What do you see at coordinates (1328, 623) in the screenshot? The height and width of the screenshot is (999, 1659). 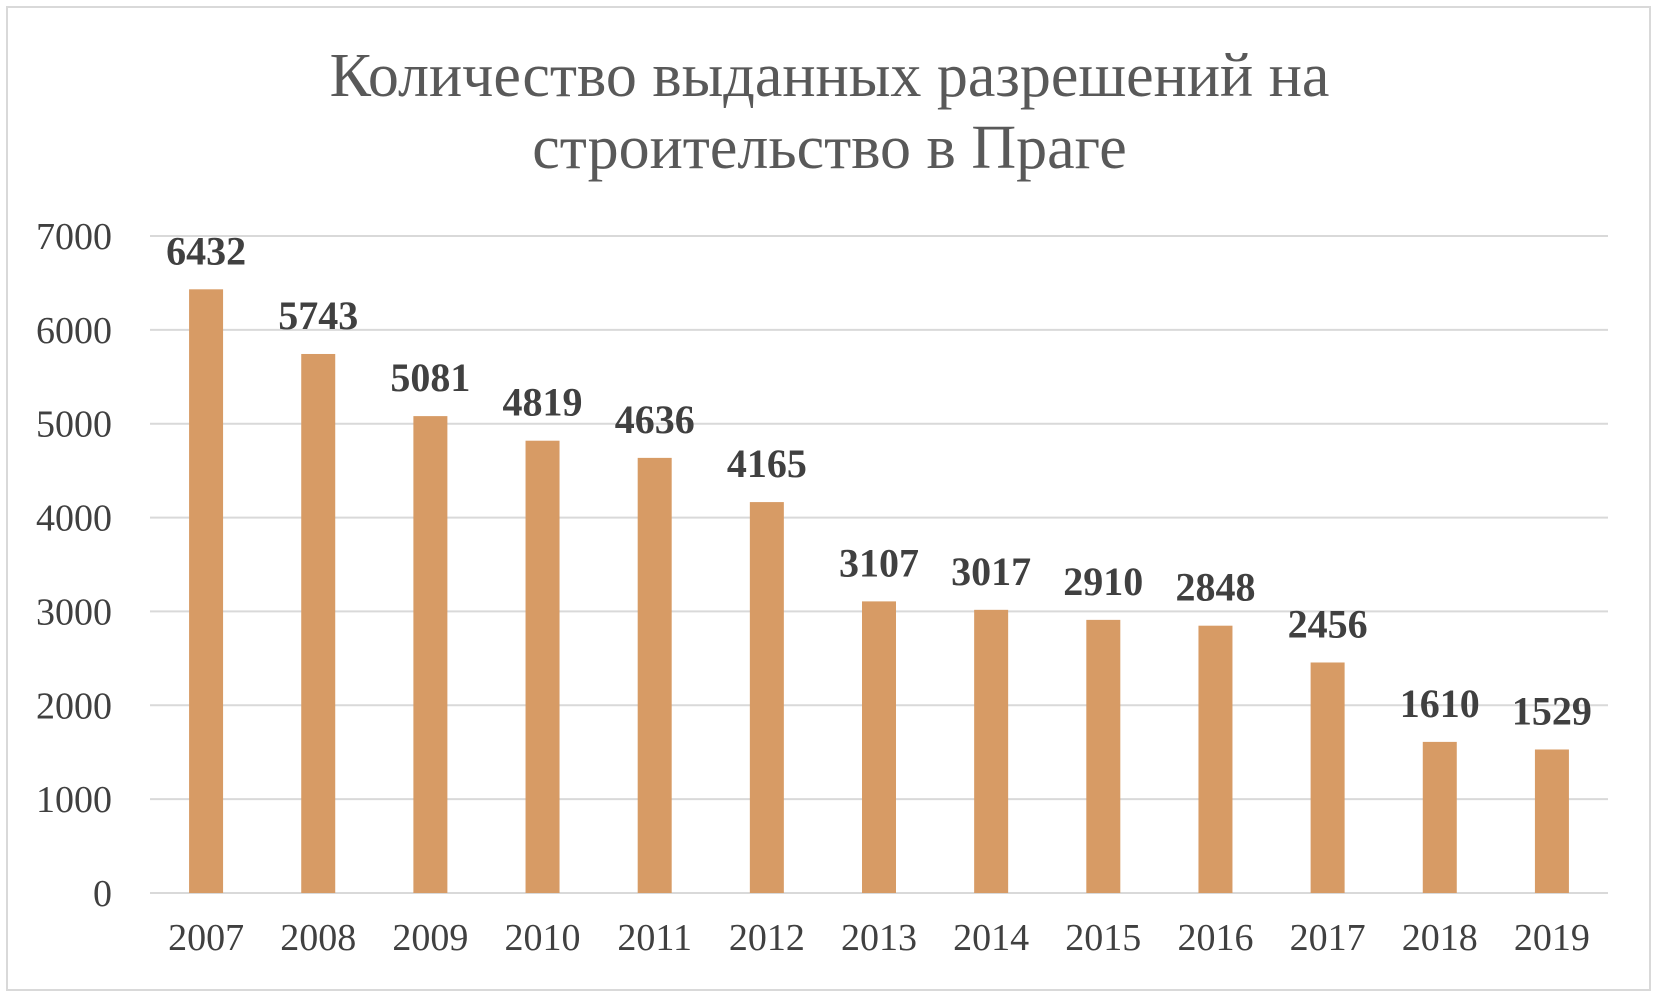 I see `data-label-2017: 2456` at bounding box center [1328, 623].